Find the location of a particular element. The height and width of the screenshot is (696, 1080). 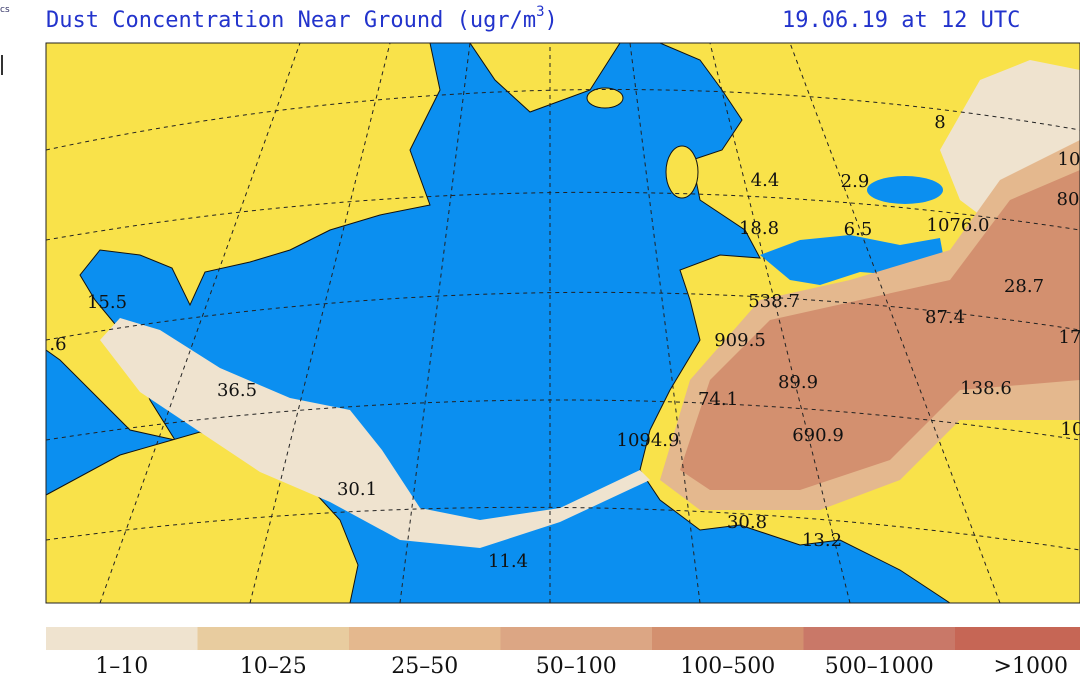

map-label: 138.6 is located at coordinates (986, 388).